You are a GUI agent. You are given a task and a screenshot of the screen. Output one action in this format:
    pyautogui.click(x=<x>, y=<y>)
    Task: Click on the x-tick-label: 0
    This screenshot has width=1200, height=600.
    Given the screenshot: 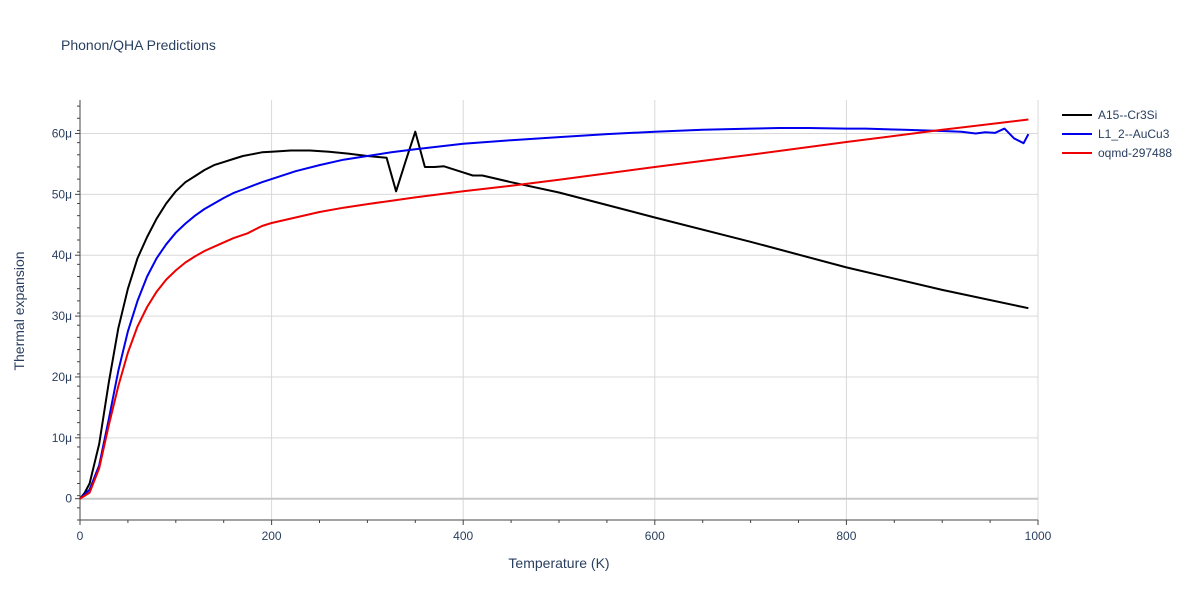 What is the action you would take?
    pyautogui.click(x=80, y=536)
    